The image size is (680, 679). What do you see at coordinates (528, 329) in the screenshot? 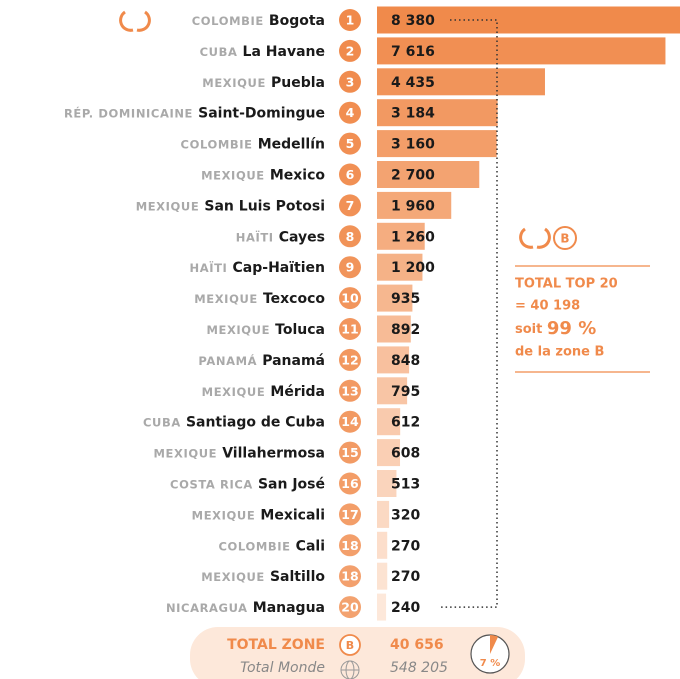
I see `share-prefix: soit` at bounding box center [528, 329].